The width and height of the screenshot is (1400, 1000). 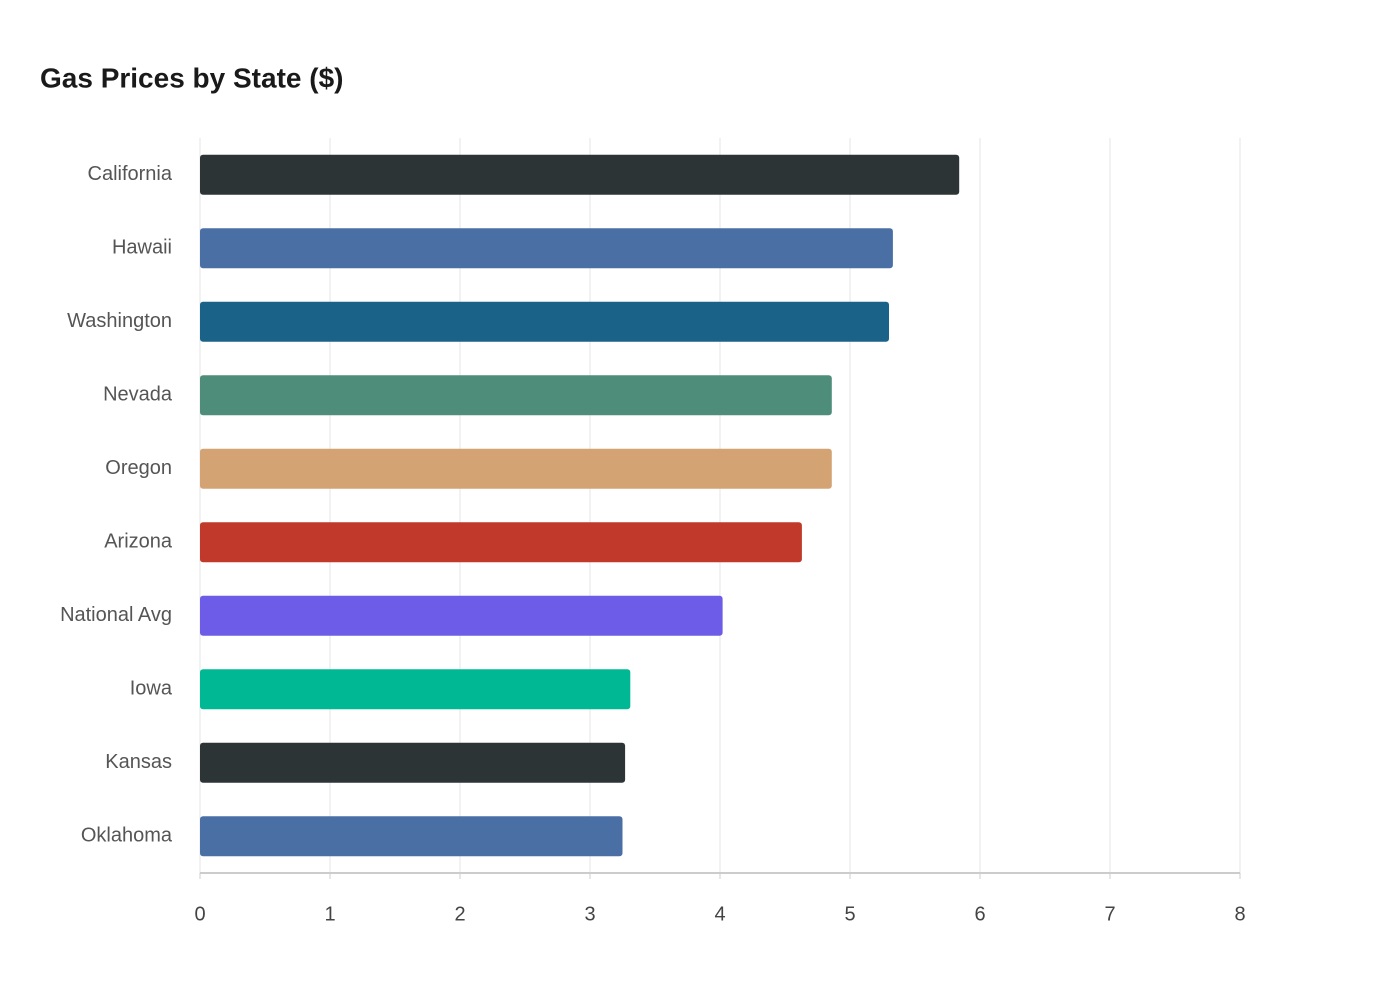 What do you see at coordinates (329, 914) in the screenshot?
I see `x-tick-label: 1` at bounding box center [329, 914].